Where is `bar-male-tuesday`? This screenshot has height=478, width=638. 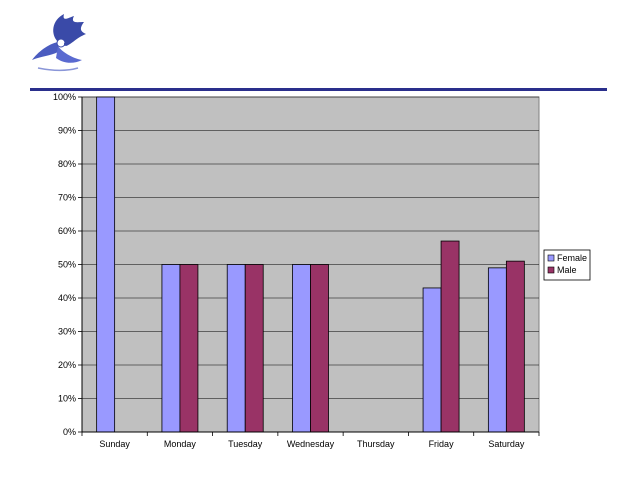
bar-male-tuesday is located at coordinates (254, 348).